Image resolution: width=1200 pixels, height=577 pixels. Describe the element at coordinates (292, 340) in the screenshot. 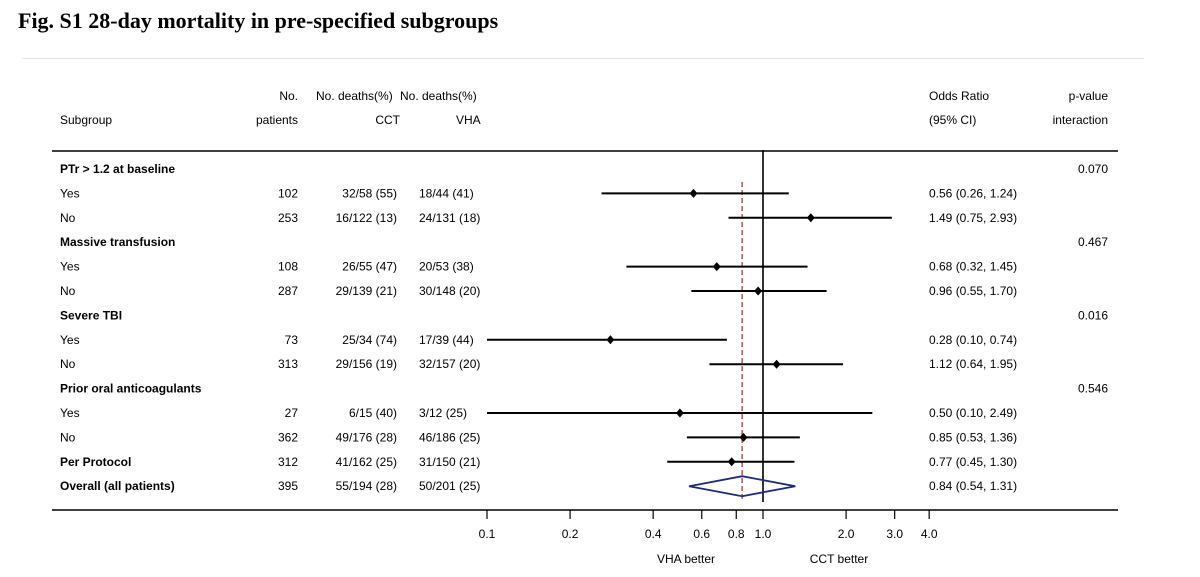

I see `patients-count: 73` at that location.